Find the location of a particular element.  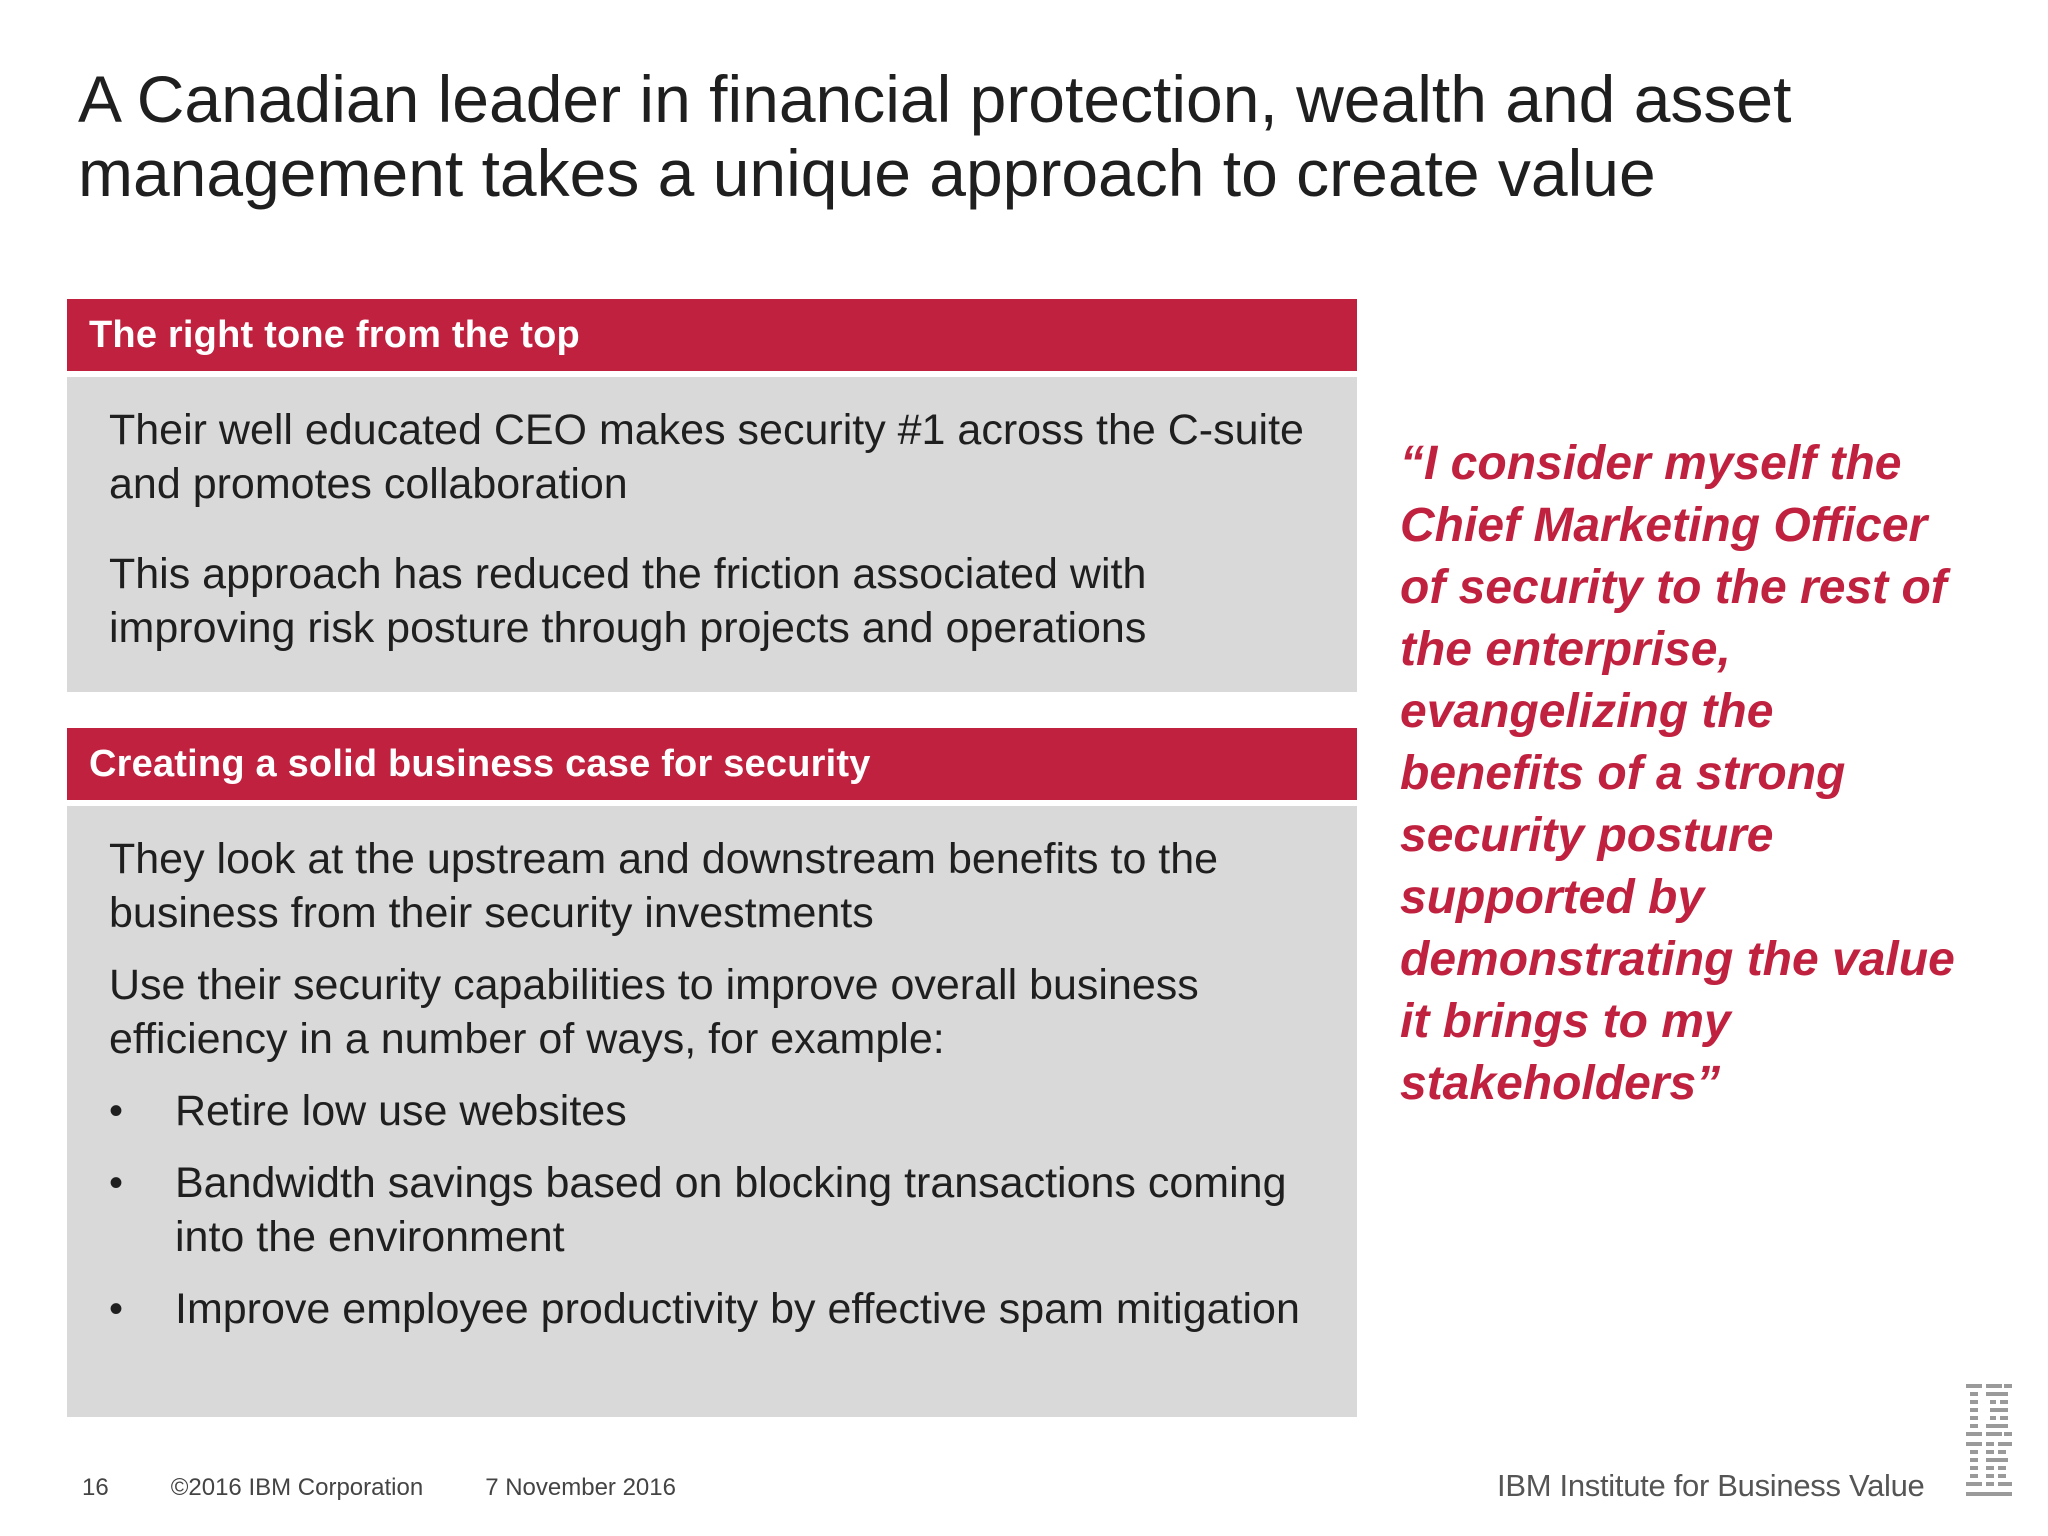

list-item: • Retire low use websites is located at coordinates (713, 1111).